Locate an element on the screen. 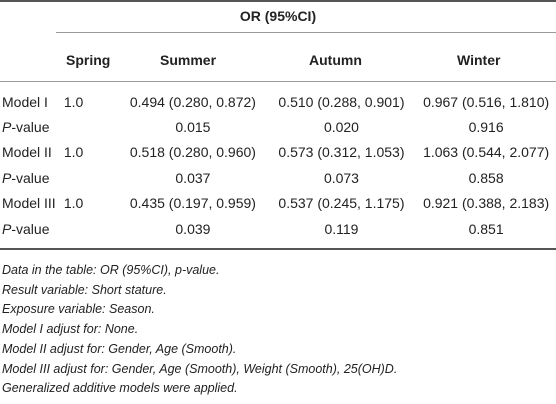 The height and width of the screenshot is (404, 556). cell-autumn: 0.073 is located at coordinates (341, 177).